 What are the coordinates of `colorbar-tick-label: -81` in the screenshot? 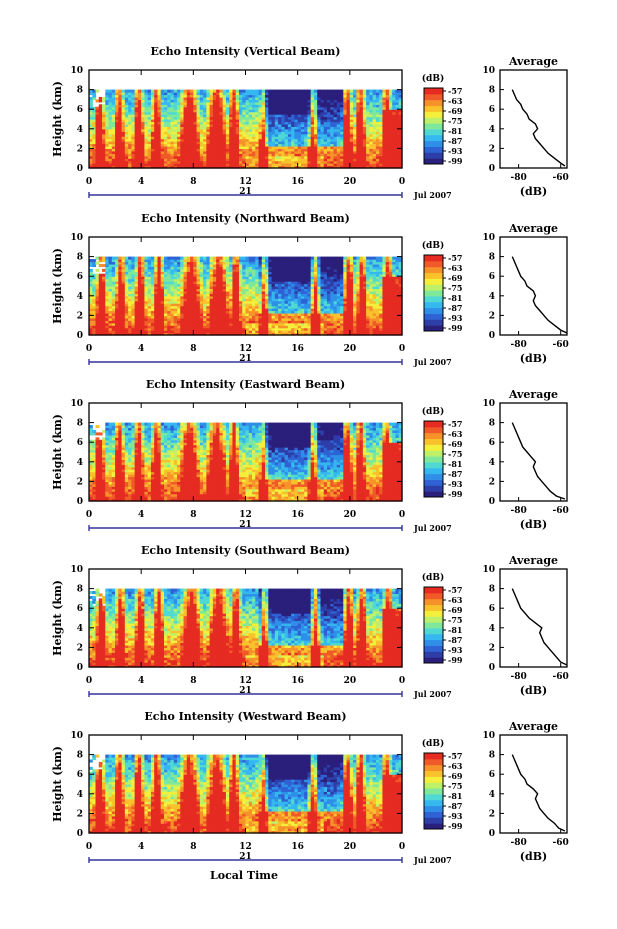 It's located at (455, 131).